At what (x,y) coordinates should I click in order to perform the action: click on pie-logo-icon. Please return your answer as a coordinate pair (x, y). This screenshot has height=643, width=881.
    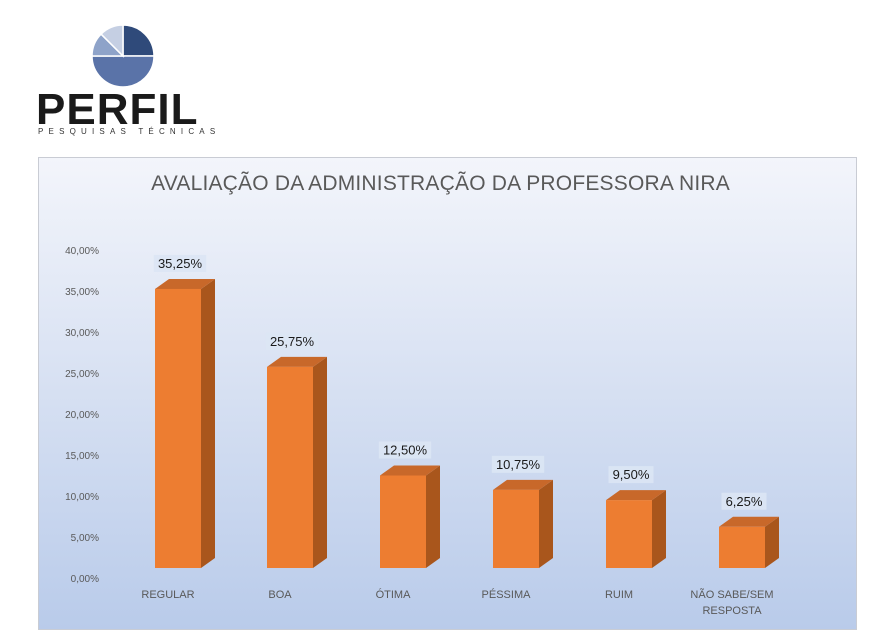
    Looking at the image, I should click on (123, 56).